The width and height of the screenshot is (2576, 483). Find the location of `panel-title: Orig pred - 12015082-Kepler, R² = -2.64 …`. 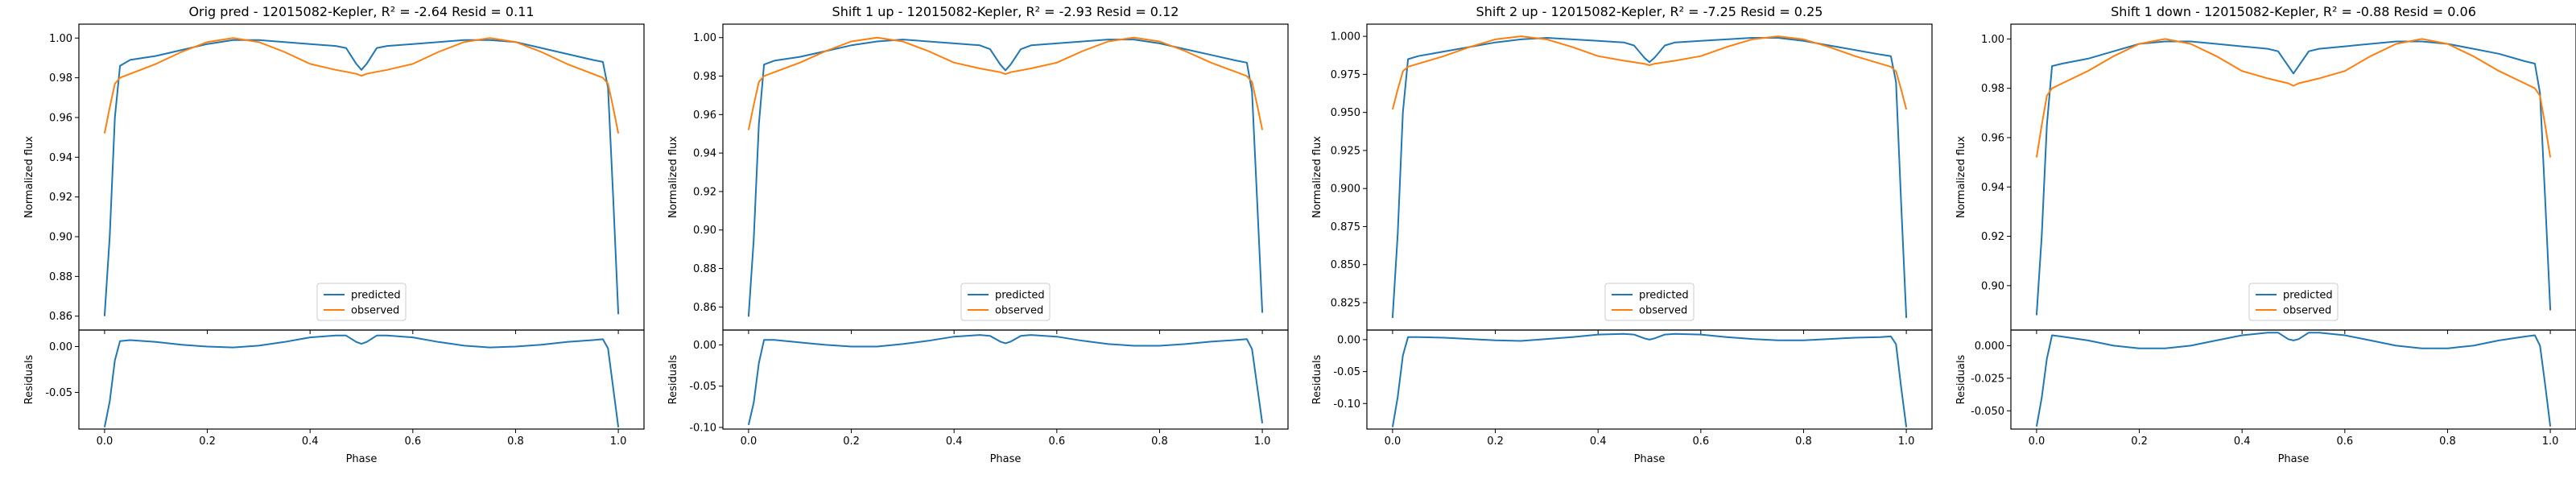

panel-title: Orig pred - 12015082-Kepler, R² = -2.64 … is located at coordinates (361, 11).